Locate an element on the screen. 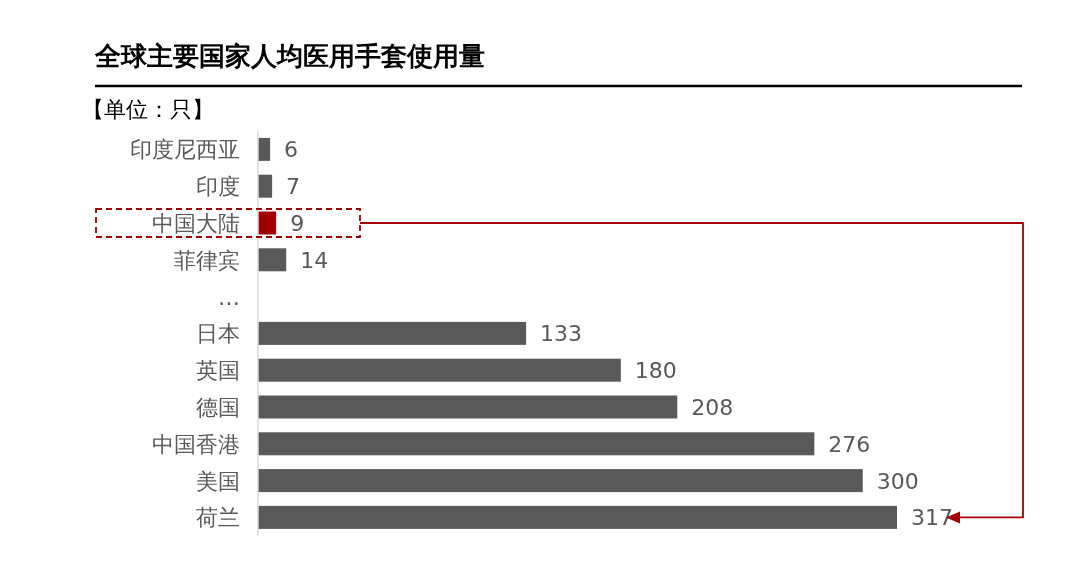 This screenshot has width=1080, height=562. data-label: 9 is located at coordinates (297, 223).